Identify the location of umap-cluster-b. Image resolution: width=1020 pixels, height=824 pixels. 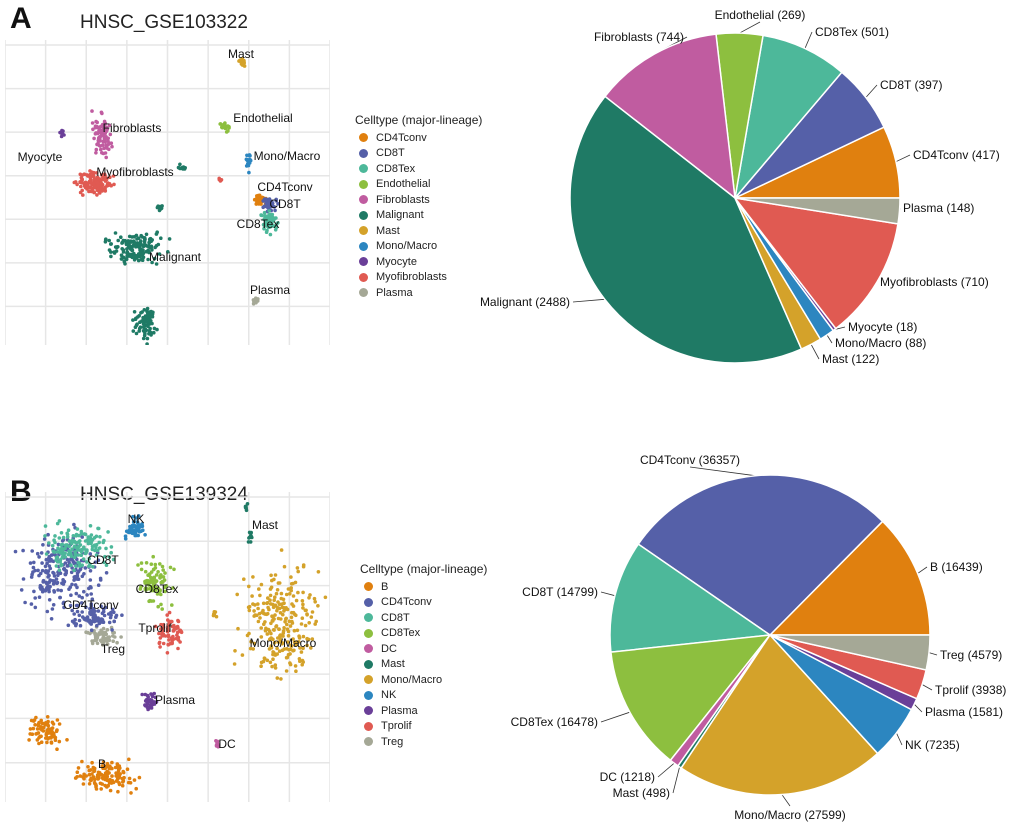
(48, 733).